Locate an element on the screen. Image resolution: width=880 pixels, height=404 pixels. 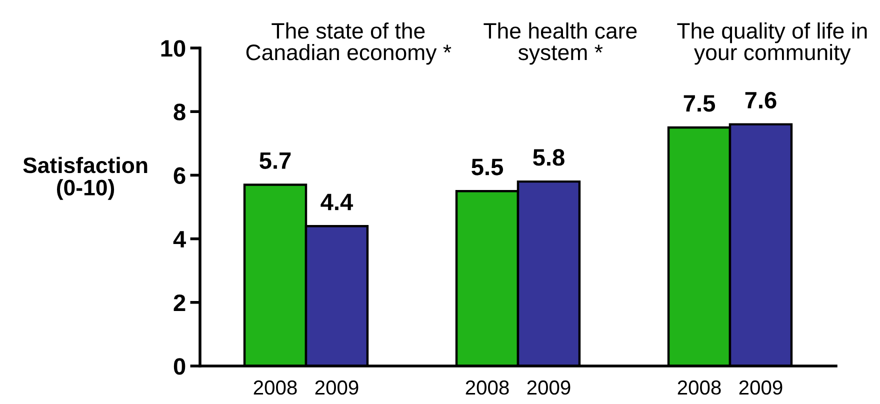
series-label: 2008 is located at coordinates (275, 387).